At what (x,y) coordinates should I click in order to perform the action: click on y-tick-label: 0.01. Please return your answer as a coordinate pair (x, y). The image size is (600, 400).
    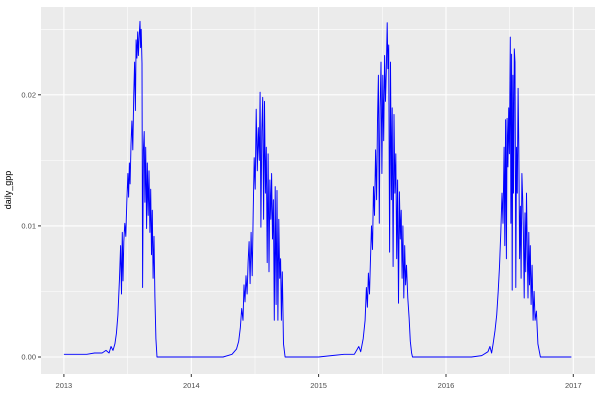
    Looking at the image, I should click on (28, 226).